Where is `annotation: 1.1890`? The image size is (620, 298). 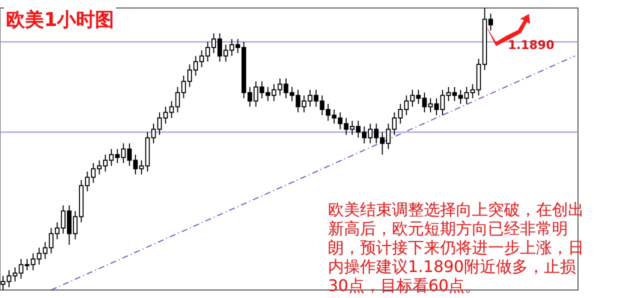 annotation: 1.1890 is located at coordinates (531, 45).